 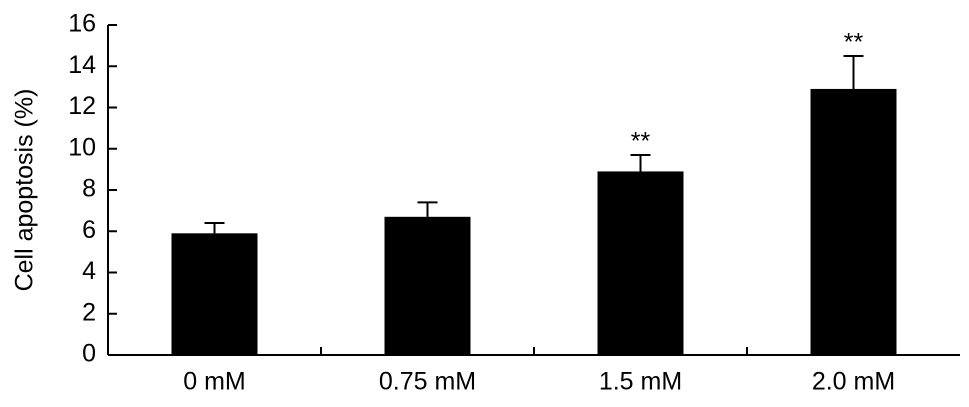 I want to click on y-tick-label: 4, so click(x=89, y=271).